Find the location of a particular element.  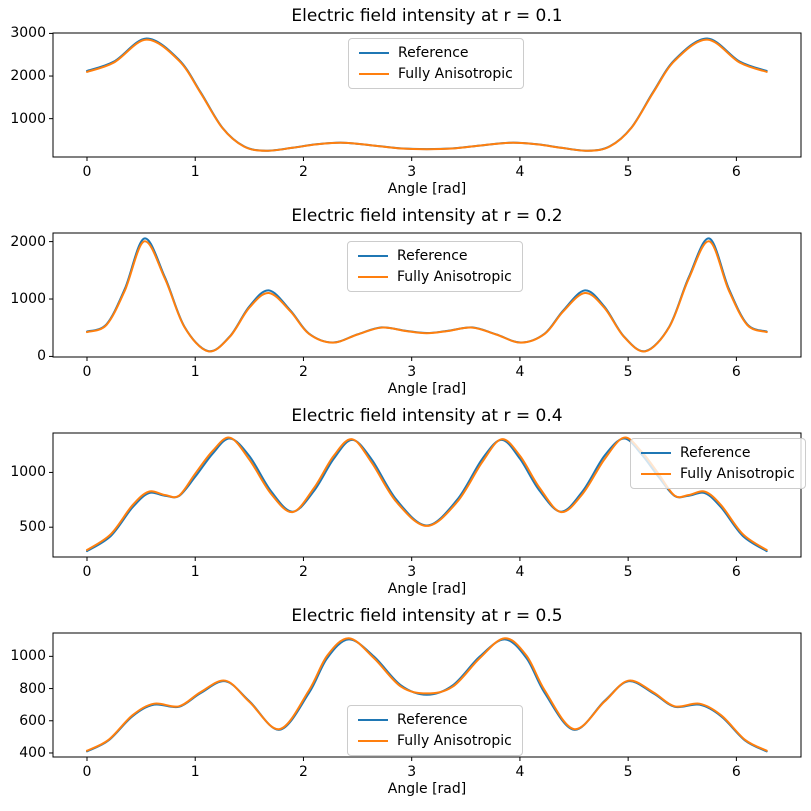

y-tick-label: 3000 is located at coordinates (28, 33).